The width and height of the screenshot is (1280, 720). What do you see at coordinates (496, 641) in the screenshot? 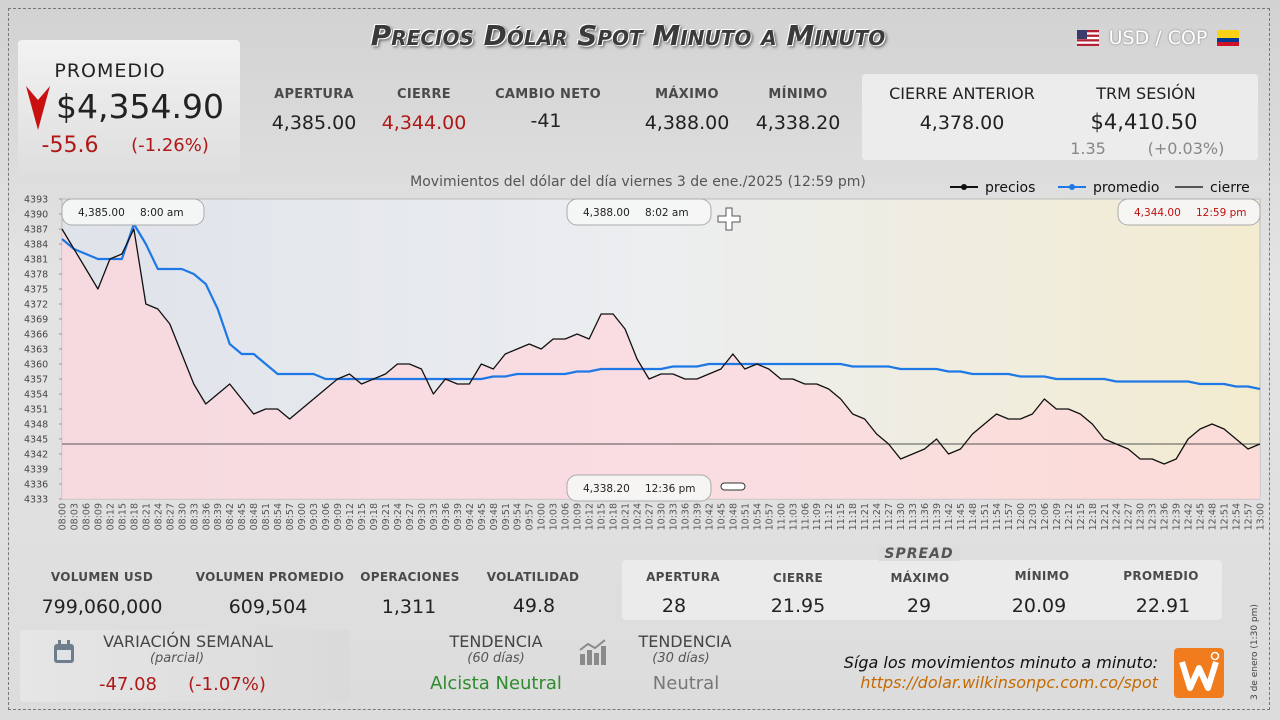
I see `trend60-label: TENDENCIA` at bounding box center [496, 641].